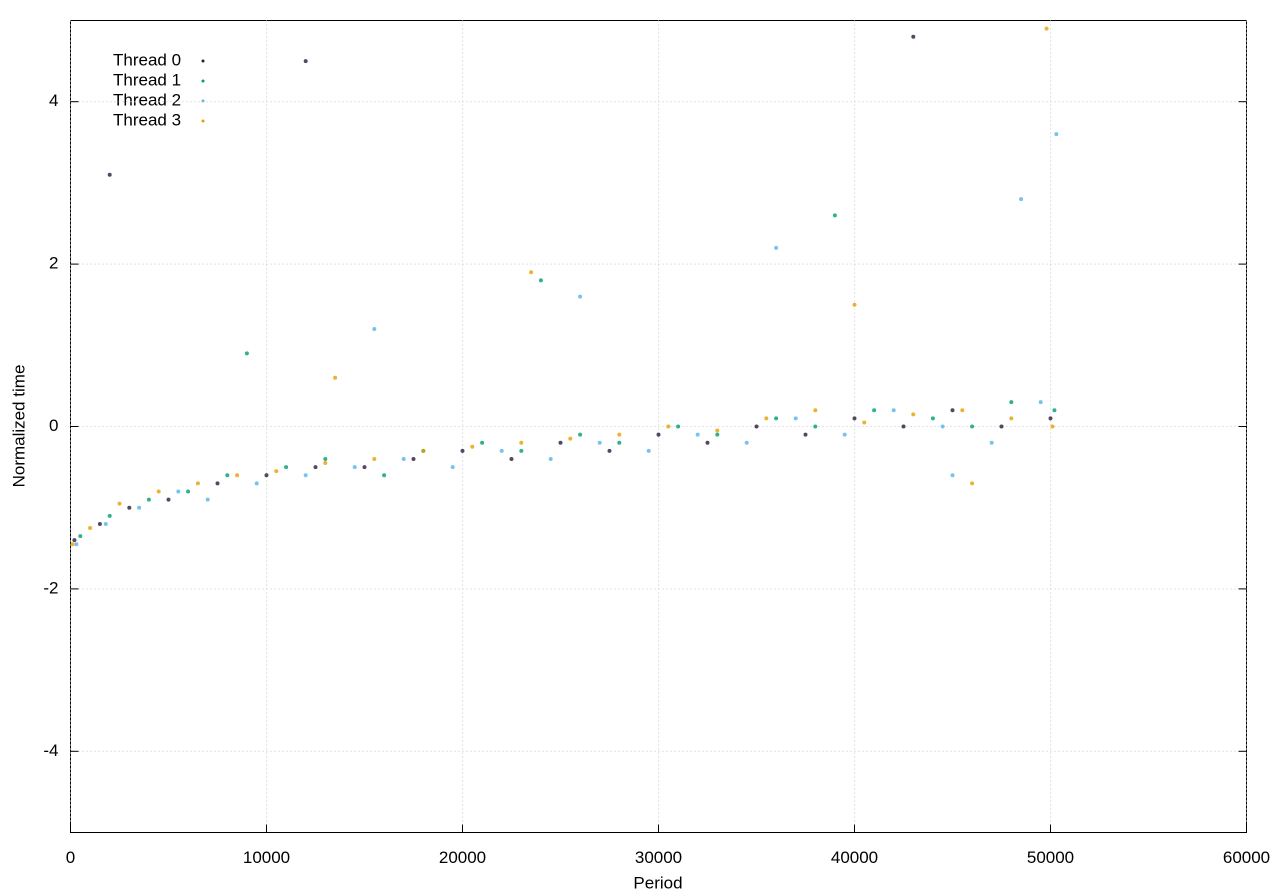 The image size is (1280, 896). What do you see at coordinates (462, 857) in the screenshot?
I see `x-tick-label: 20000` at bounding box center [462, 857].